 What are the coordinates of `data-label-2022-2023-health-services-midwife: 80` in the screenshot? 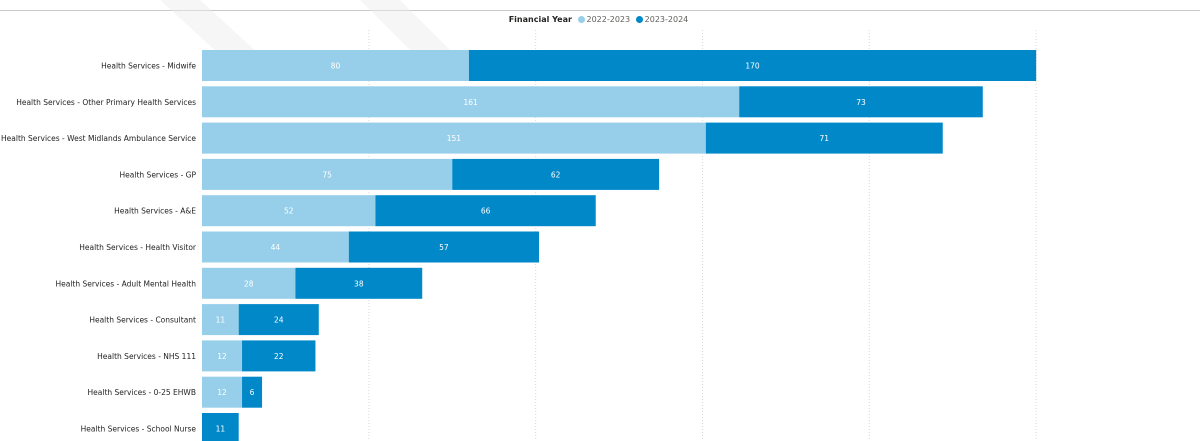 It's located at (336, 66).